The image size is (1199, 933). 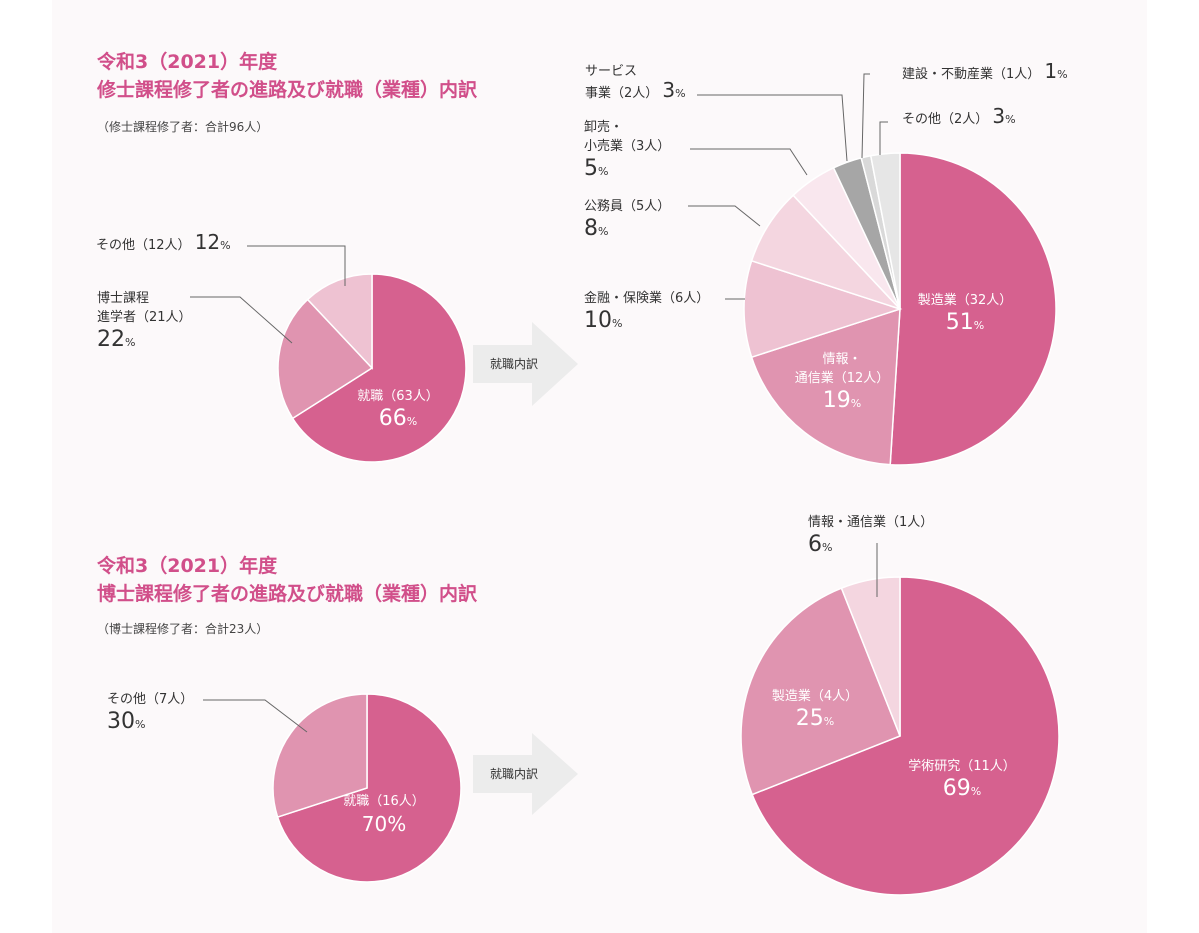 I want to click on arrow-doctor-label: 就職内訳, so click(x=514, y=773).